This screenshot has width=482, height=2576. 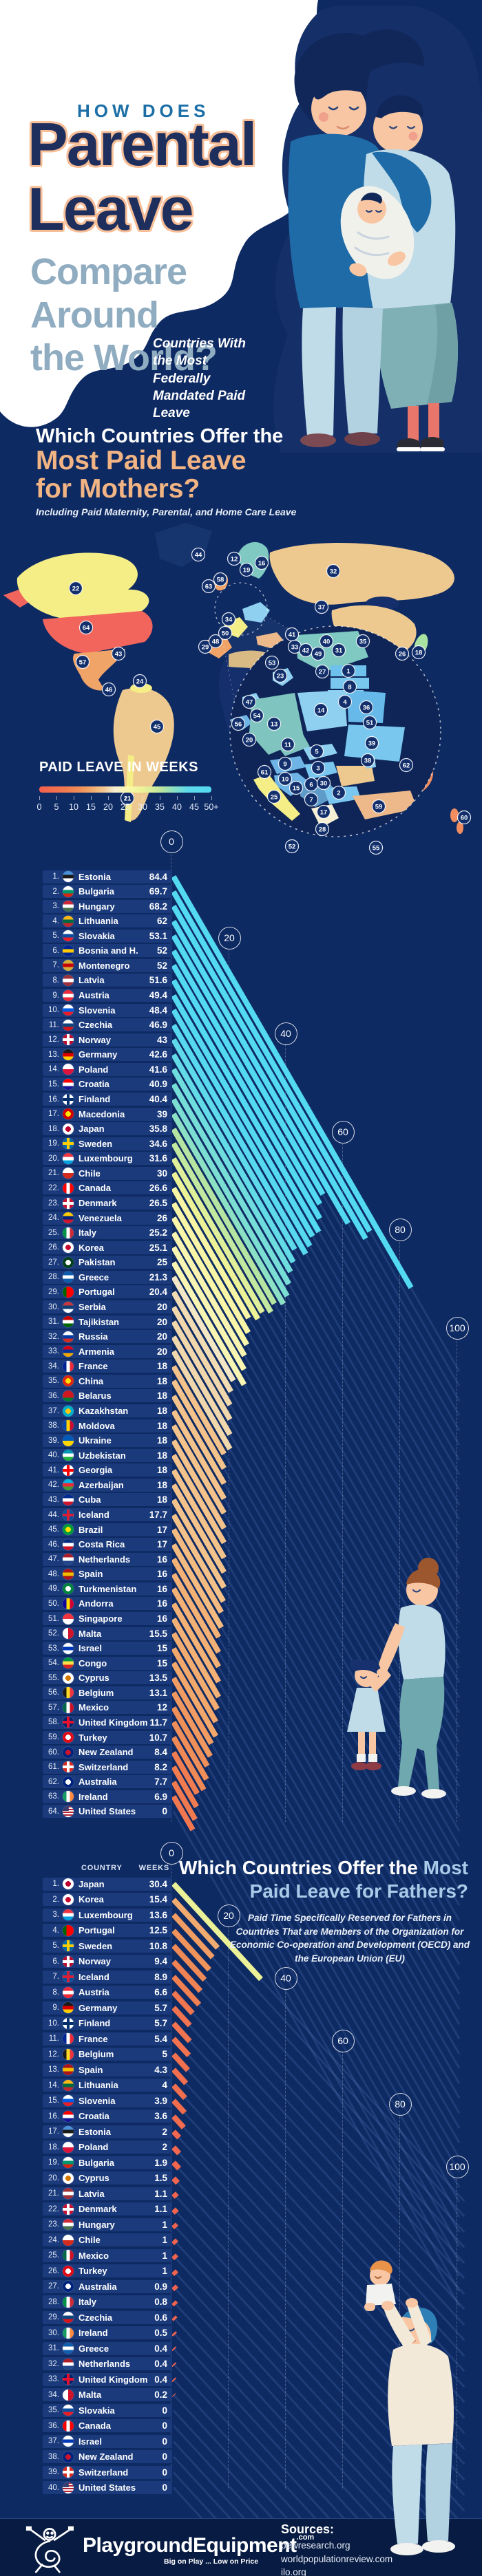 What do you see at coordinates (53, 1574) in the screenshot?
I see `rank-label: 48.` at bounding box center [53, 1574].